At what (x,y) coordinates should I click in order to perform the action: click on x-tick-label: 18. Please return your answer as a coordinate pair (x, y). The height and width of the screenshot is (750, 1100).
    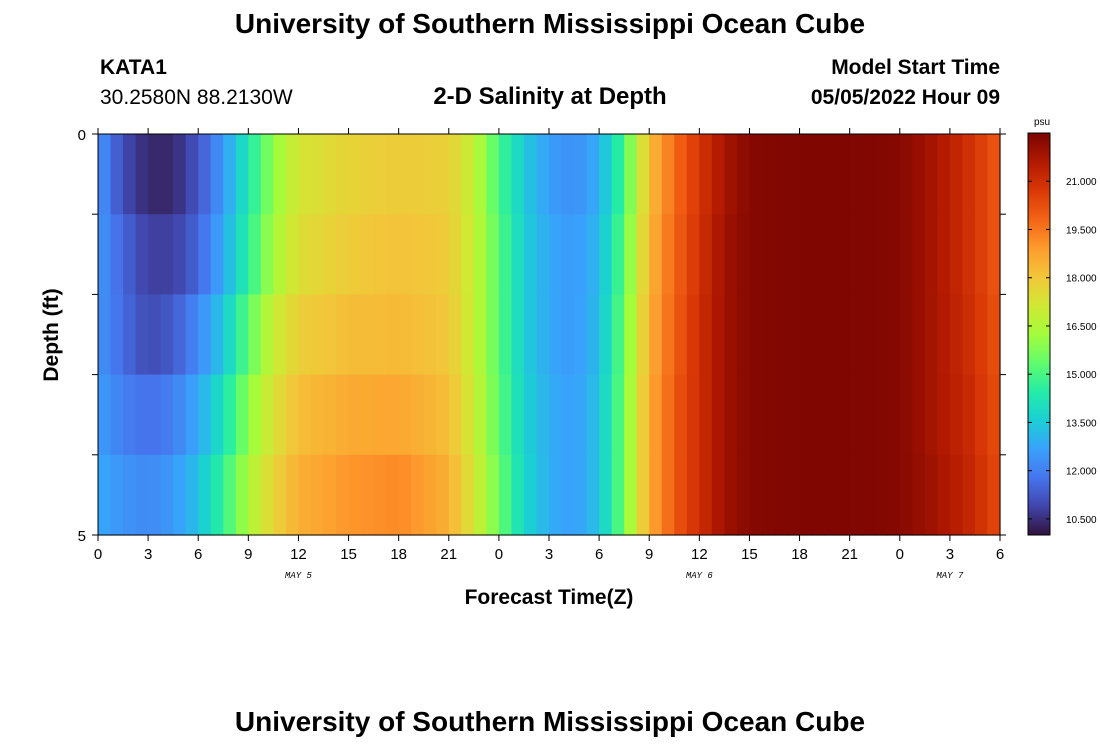
    Looking at the image, I should click on (398, 554).